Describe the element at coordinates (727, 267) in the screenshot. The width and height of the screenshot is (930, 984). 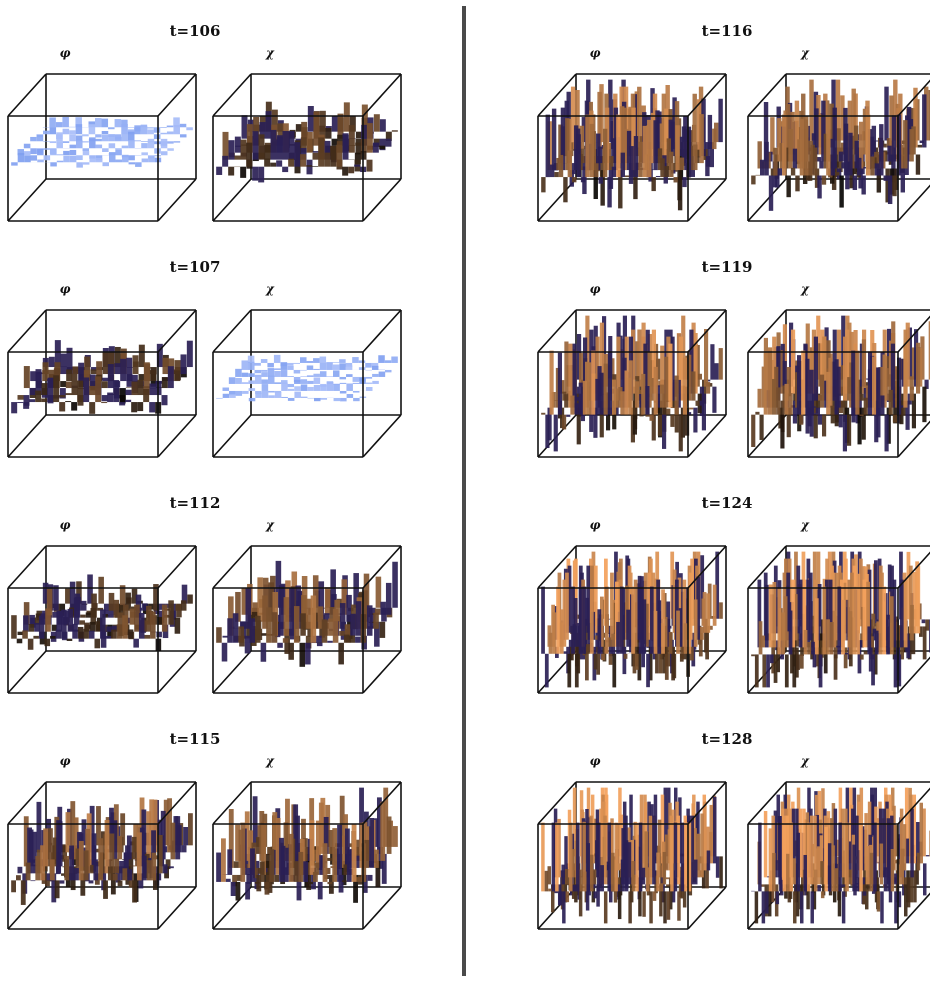
I see `time-label: t=119` at that location.